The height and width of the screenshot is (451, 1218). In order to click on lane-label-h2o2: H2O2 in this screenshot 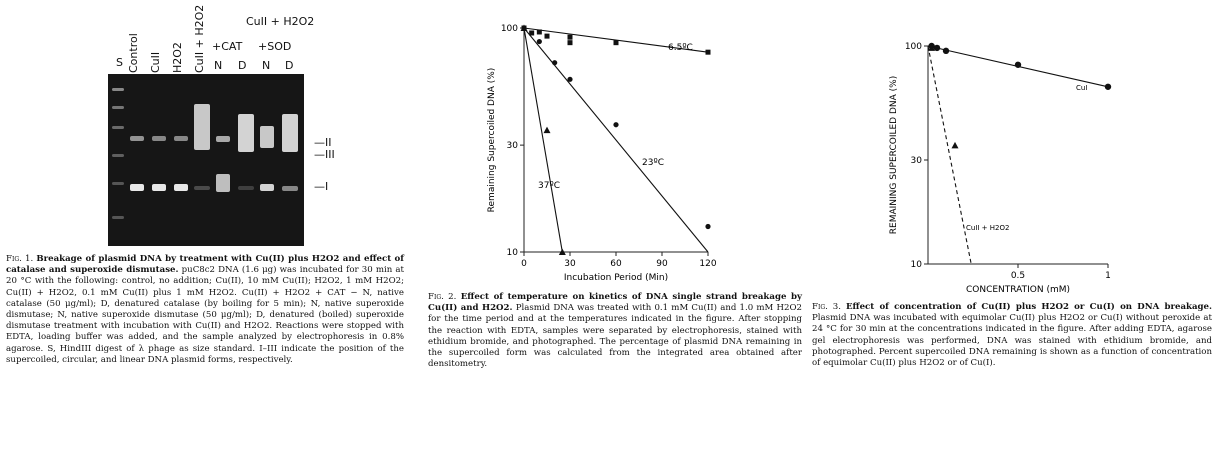, I will do `click(177, 57)`.